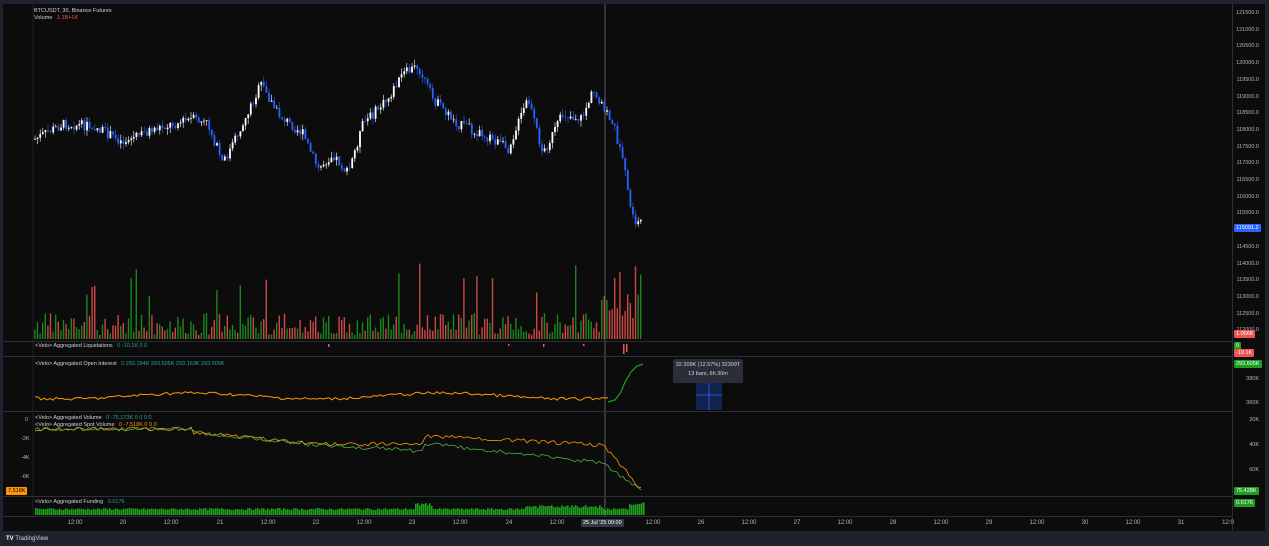 This screenshot has height=546, width=1269. Describe the element at coordinates (25, 458) in the screenshot. I see `vol-left-tick: -4K` at that location.